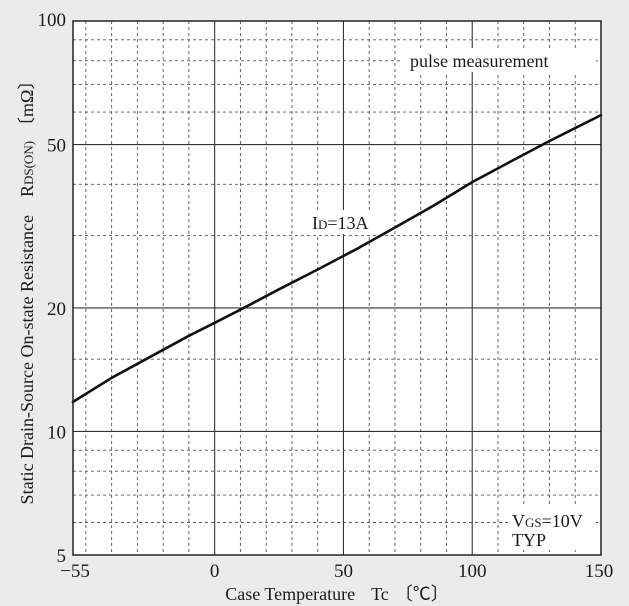 This screenshot has height=606, width=629. Describe the element at coordinates (56, 432) in the screenshot. I see `y-tick-label: 10` at that location.